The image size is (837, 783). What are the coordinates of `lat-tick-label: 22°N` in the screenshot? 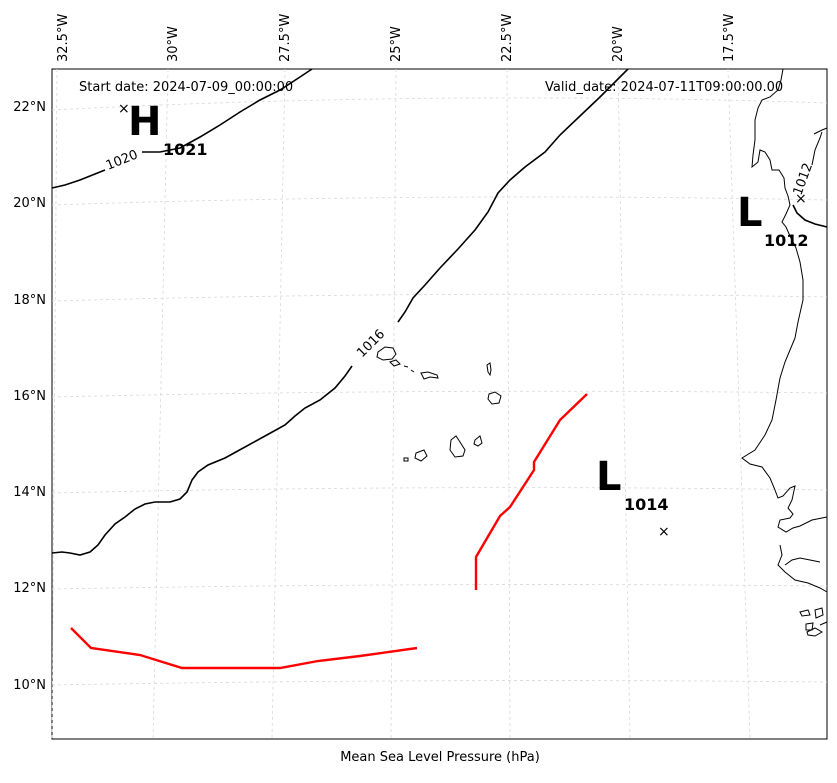 It's located at (29, 107).